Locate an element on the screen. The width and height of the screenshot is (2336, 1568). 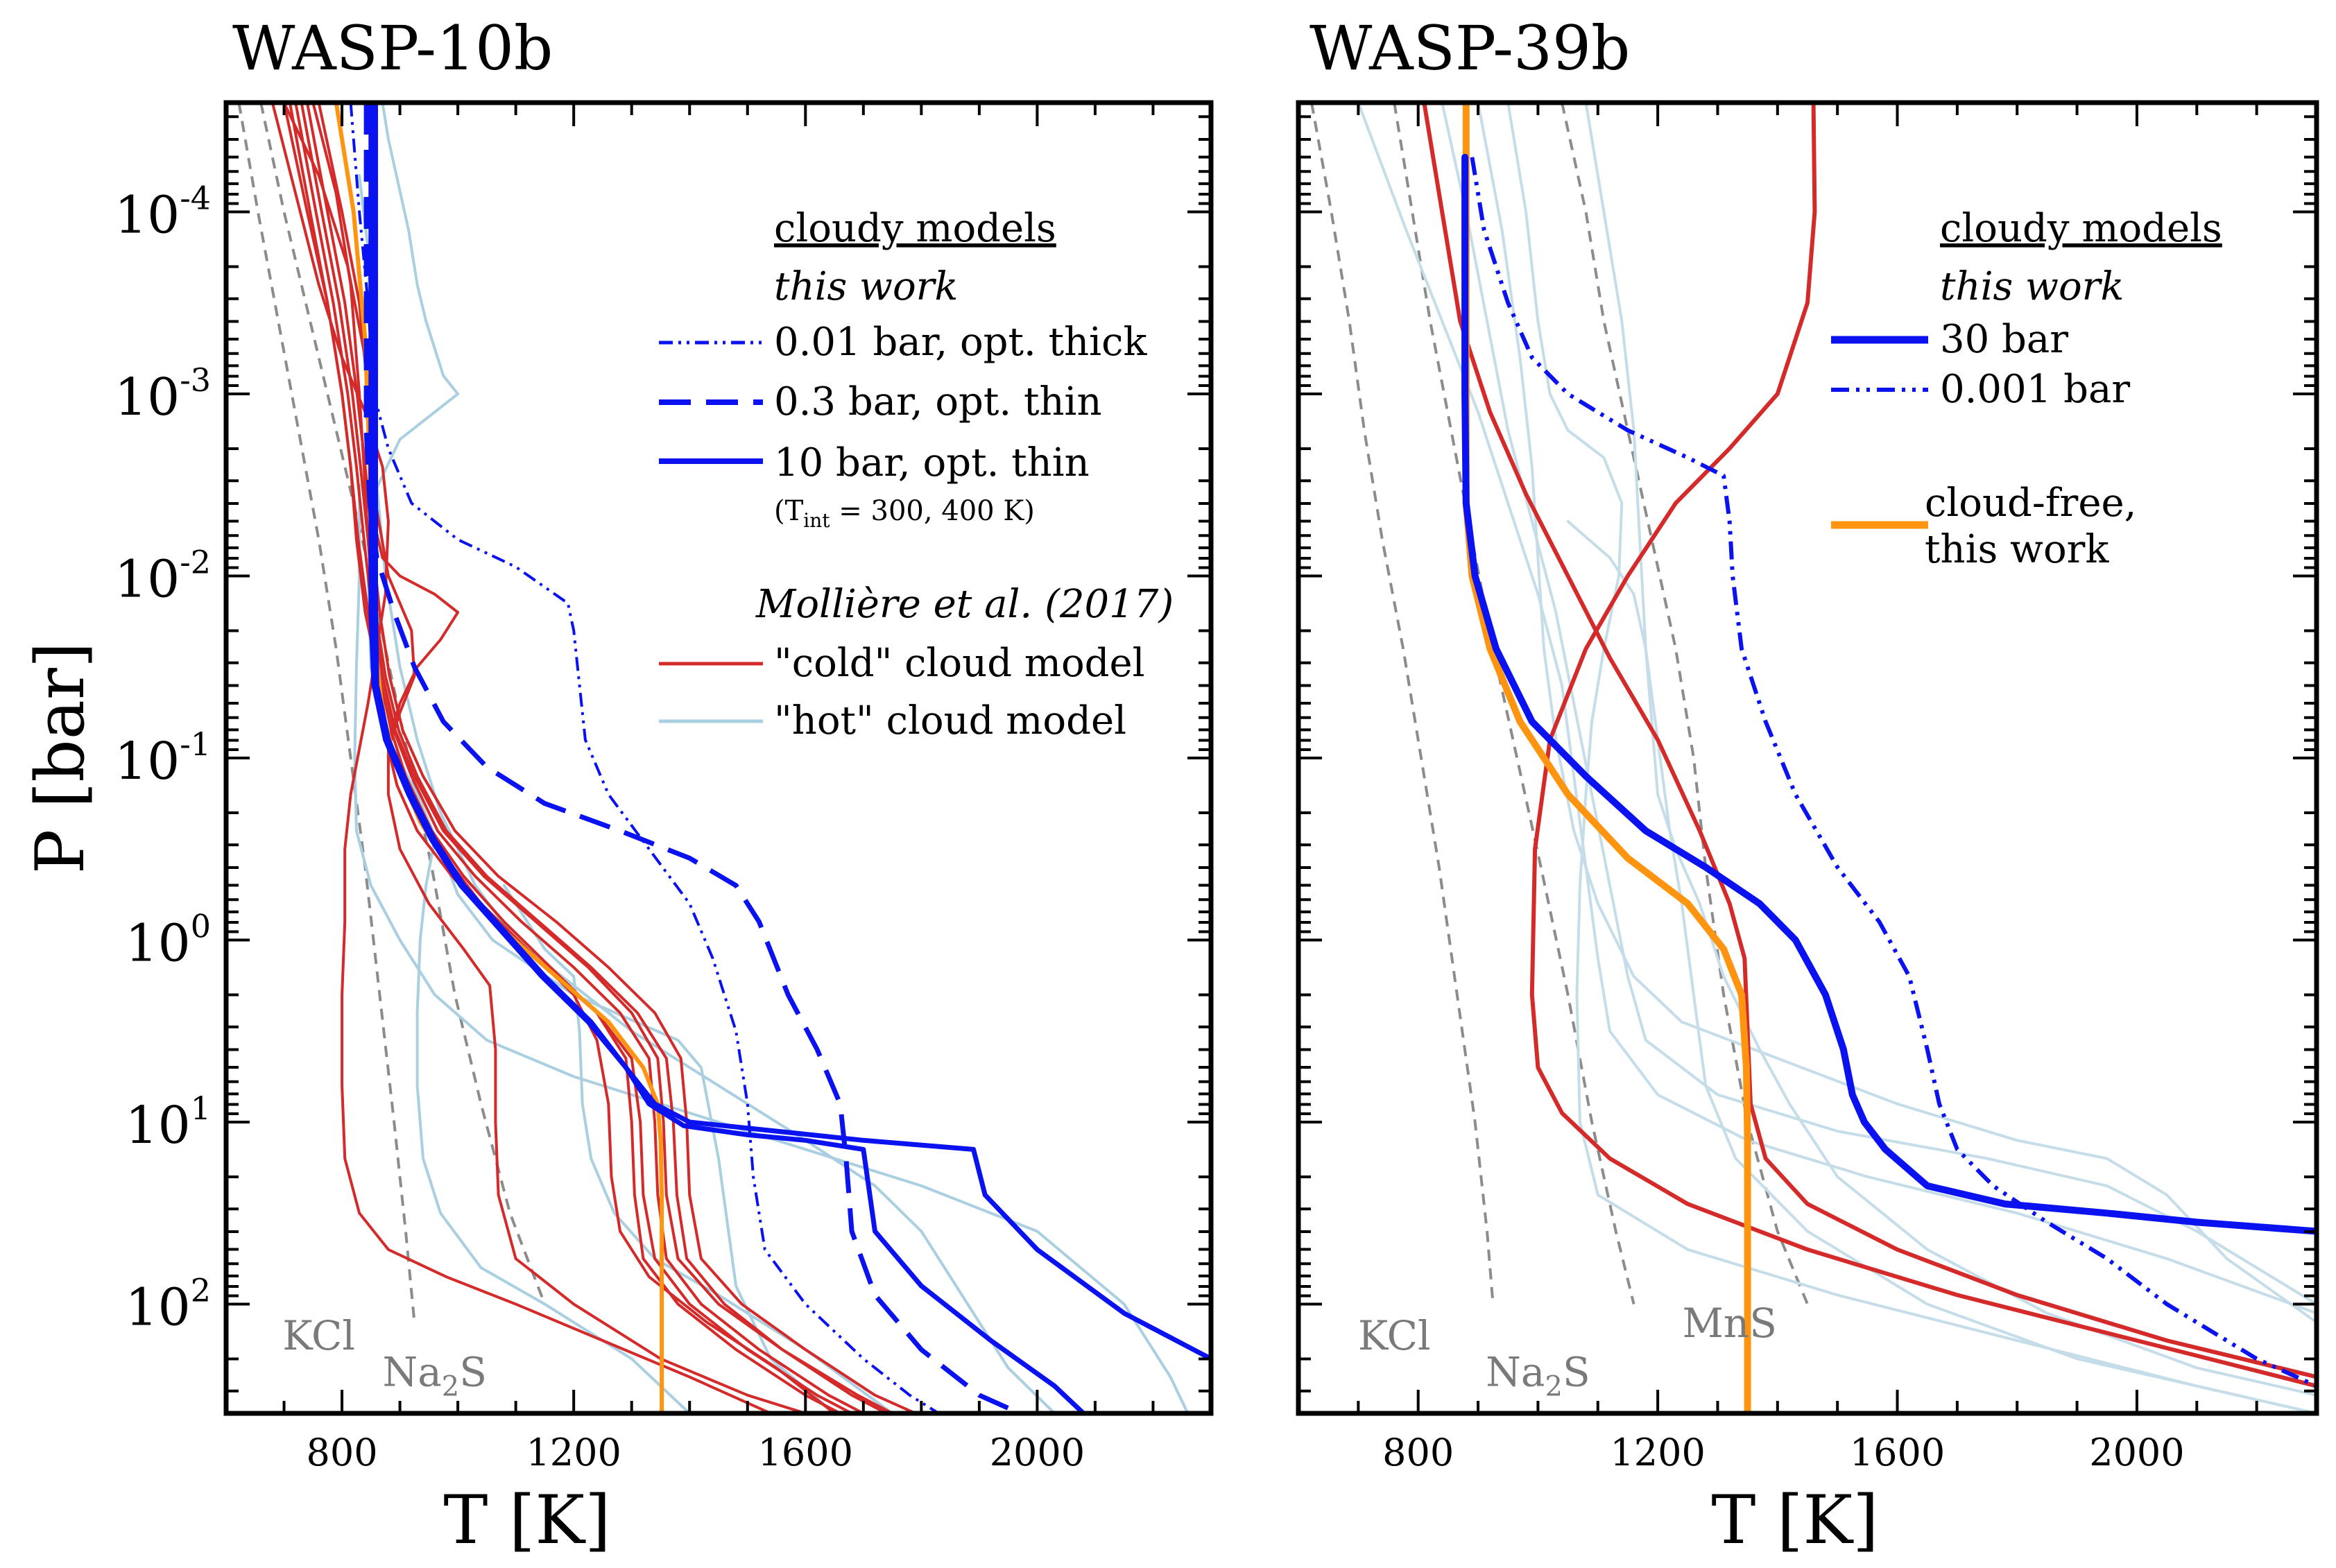
y-tick-label: 10¹ is located at coordinates (168, 1122).